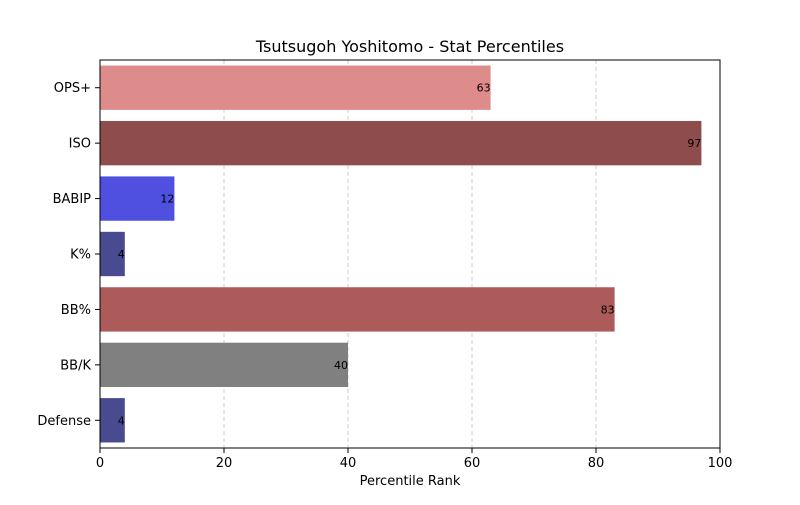 This screenshot has width=800, height=505. What do you see at coordinates (694, 143) in the screenshot?
I see `bar-value-label: 97` at bounding box center [694, 143].